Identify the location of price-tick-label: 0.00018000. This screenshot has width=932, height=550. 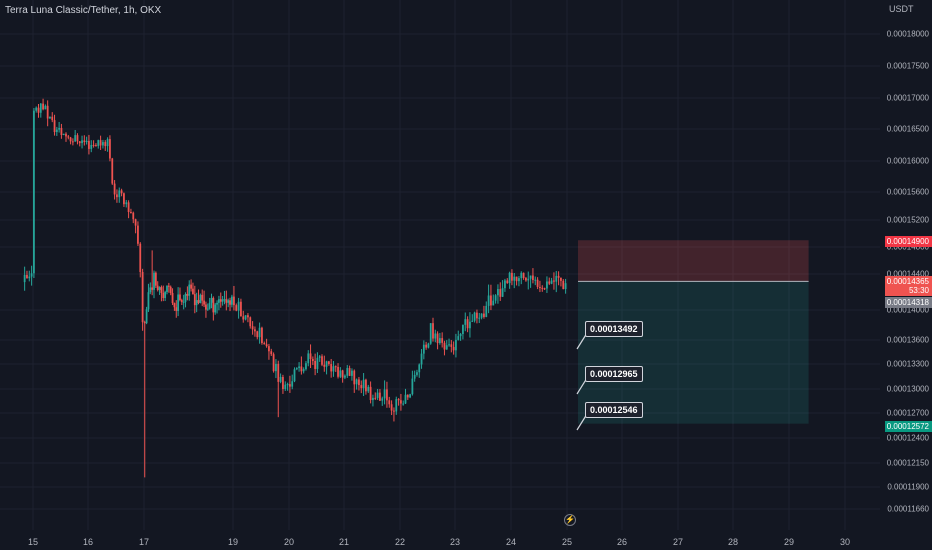
(907, 34).